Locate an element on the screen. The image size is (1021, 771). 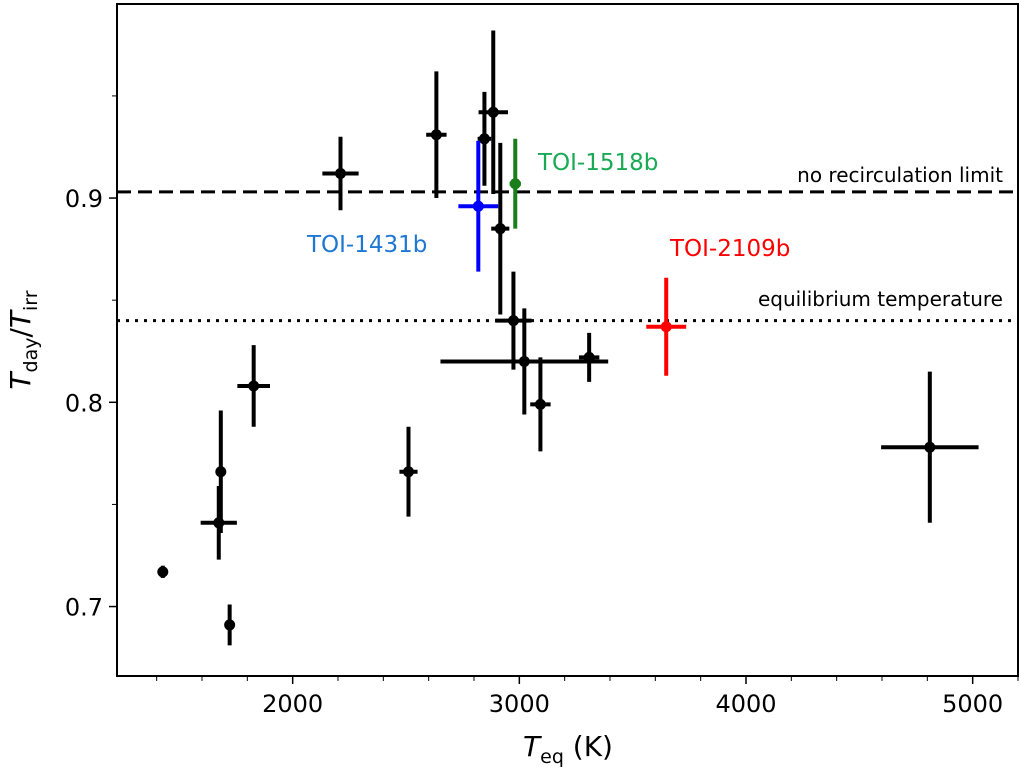
TOI-1431b-point is located at coordinates (478, 206).